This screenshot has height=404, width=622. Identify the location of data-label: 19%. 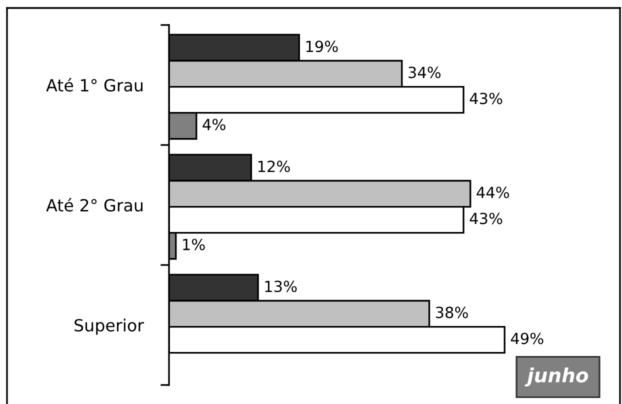
(322, 46).